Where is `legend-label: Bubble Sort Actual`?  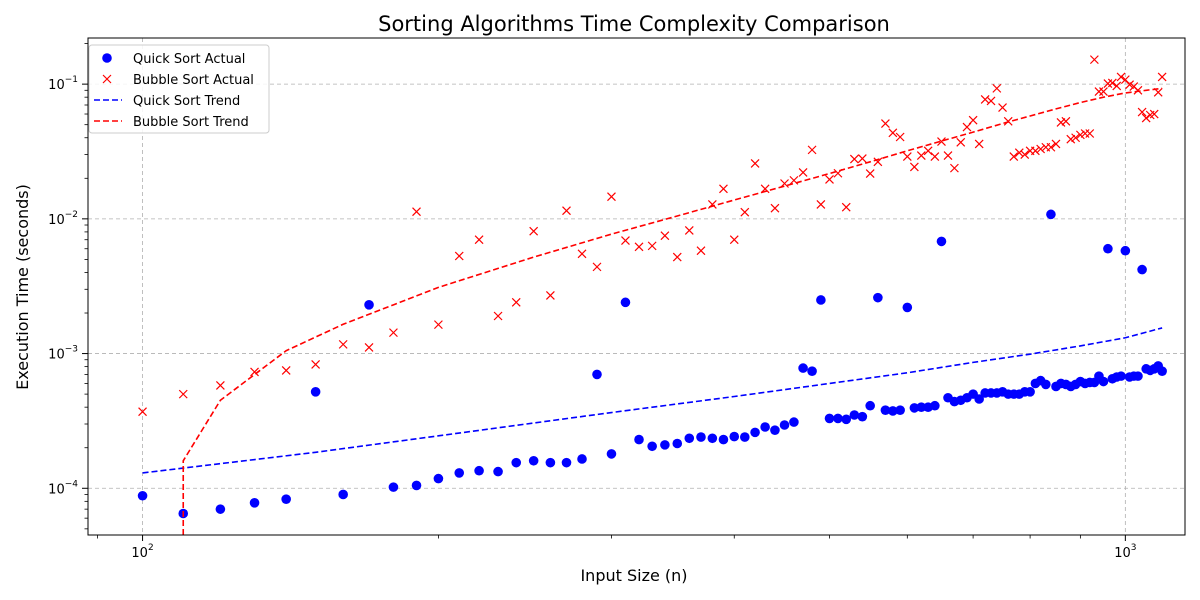
legend-label: Bubble Sort Actual is located at coordinates (193, 80).